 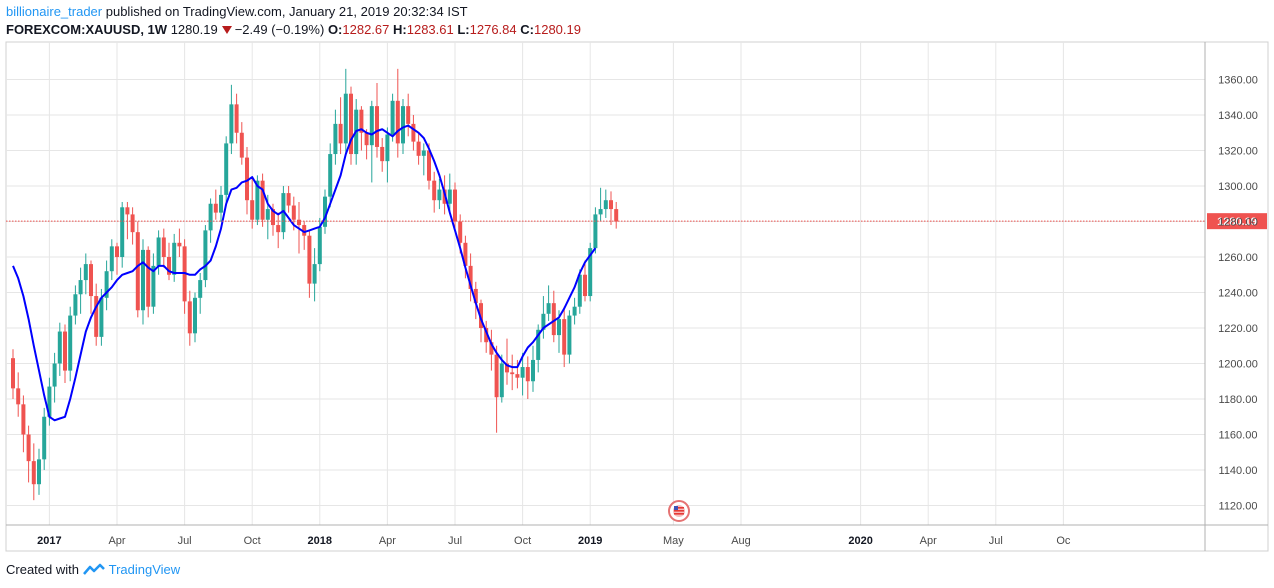 What do you see at coordinates (463, 29) in the screenshot?
I see `low-label: L:` at bounding box center [463, 29].